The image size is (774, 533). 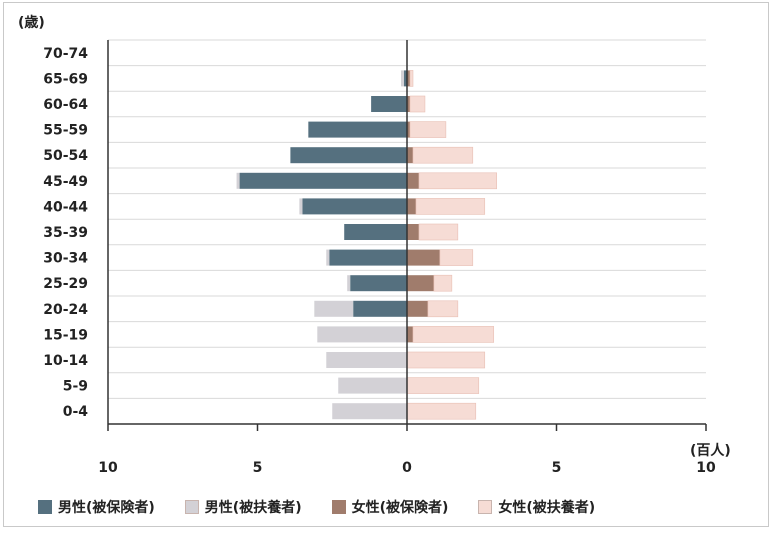 I want to click on bar-0-4-男性(被扶養者), so click(x=369, y=411).